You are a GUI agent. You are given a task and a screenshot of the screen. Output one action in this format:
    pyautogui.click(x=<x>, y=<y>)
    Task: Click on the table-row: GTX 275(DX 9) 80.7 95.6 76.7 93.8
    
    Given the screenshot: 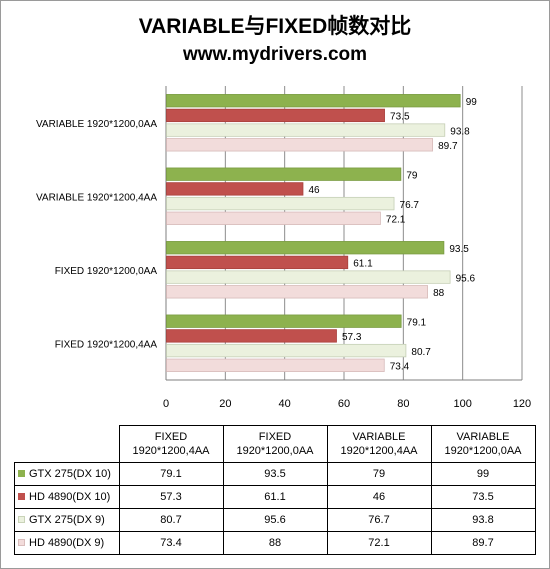 What is the action you would take?
    pyautogui.click(x=275, y=520)
    